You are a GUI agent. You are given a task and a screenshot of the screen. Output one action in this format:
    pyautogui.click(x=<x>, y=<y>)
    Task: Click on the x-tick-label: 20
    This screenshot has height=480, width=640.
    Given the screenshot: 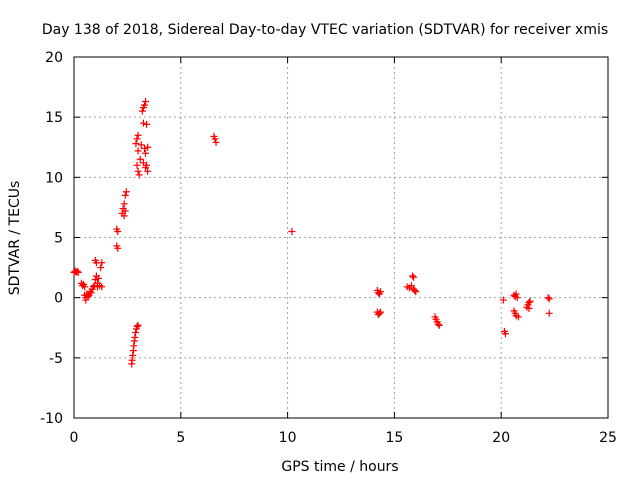 What is the action you would take?
    pyautogui.click(x=501, y=438)
    